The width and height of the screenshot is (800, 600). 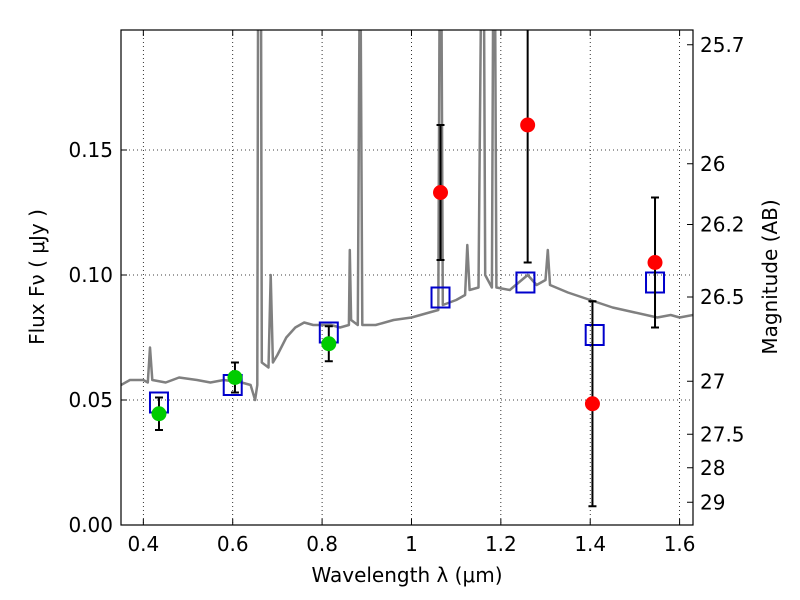 I want to click on y-tick-label: 0.10, so click(x=90, y=275).